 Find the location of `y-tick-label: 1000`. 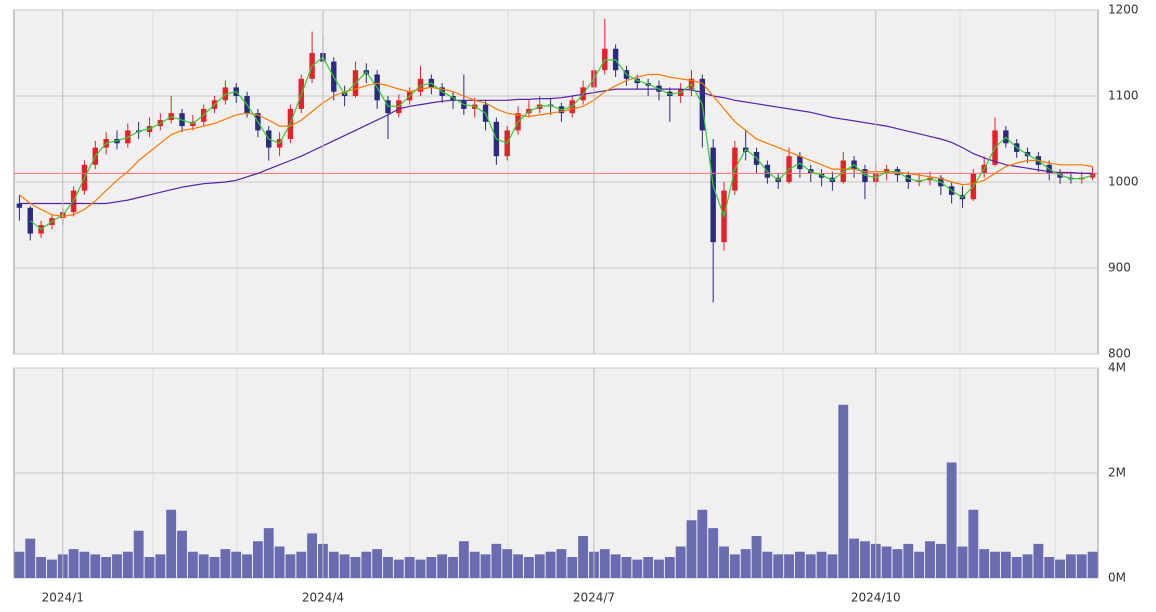

y-tick-label: 1000 is located at coordinates (1123, 182).